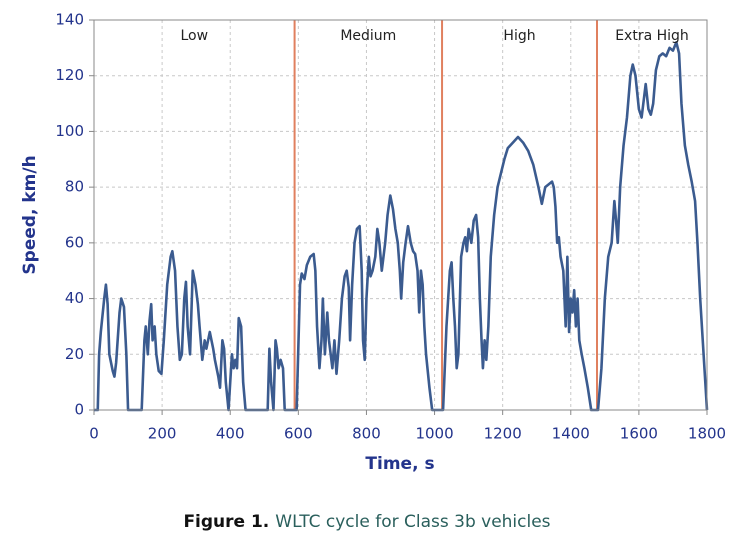 This screenshot has height=551, width=735. I want to click on x-tick-label: 200, so click(162, 434).